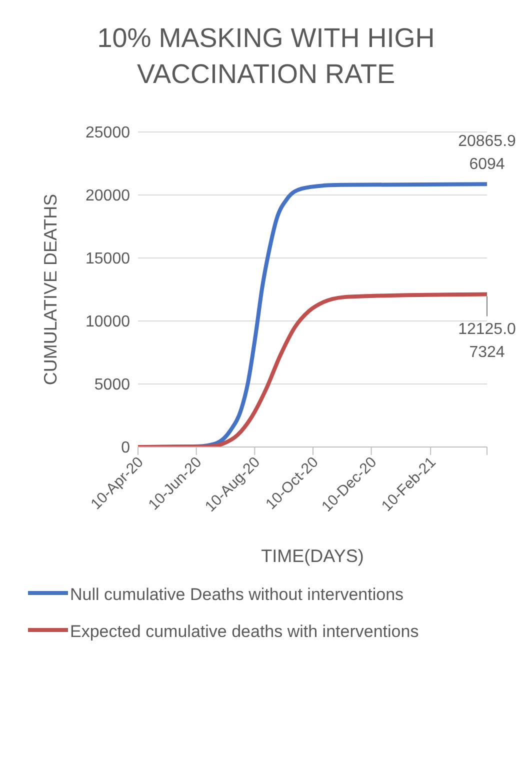  I want to click on y-tick-label: 15000, so click(108, 259).